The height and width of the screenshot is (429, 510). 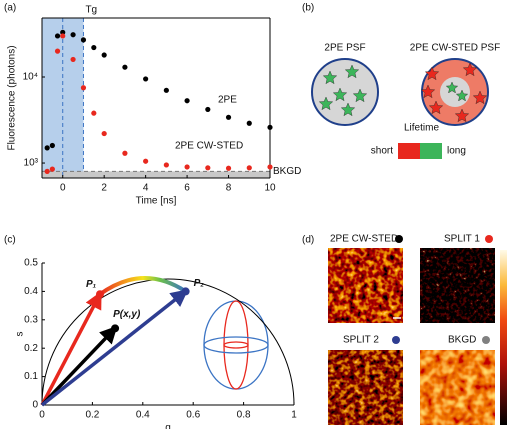 What do you see at coordinates (199, 283) in the screenshot?
I see `point-label: P₂` at bounding box center [199, 283].